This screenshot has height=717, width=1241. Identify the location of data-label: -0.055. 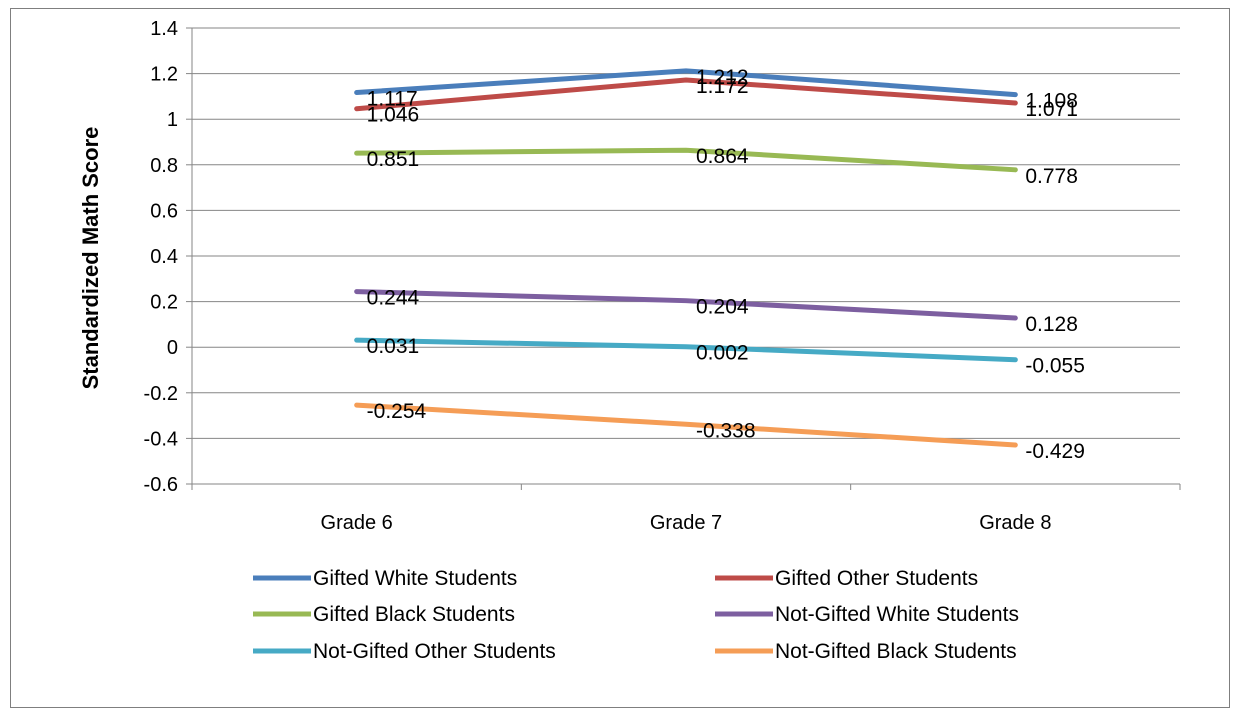
(1055, 366).